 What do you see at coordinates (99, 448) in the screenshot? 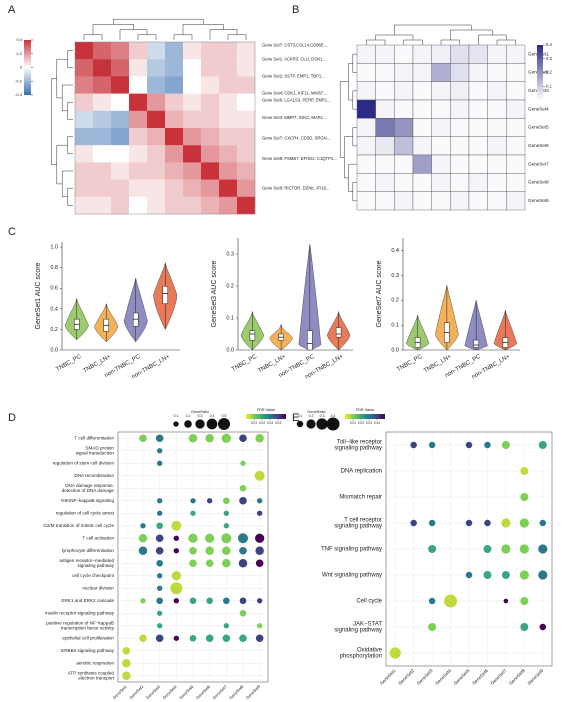
I see `row-label: SMAD protein` at bounding box center [99, 448].